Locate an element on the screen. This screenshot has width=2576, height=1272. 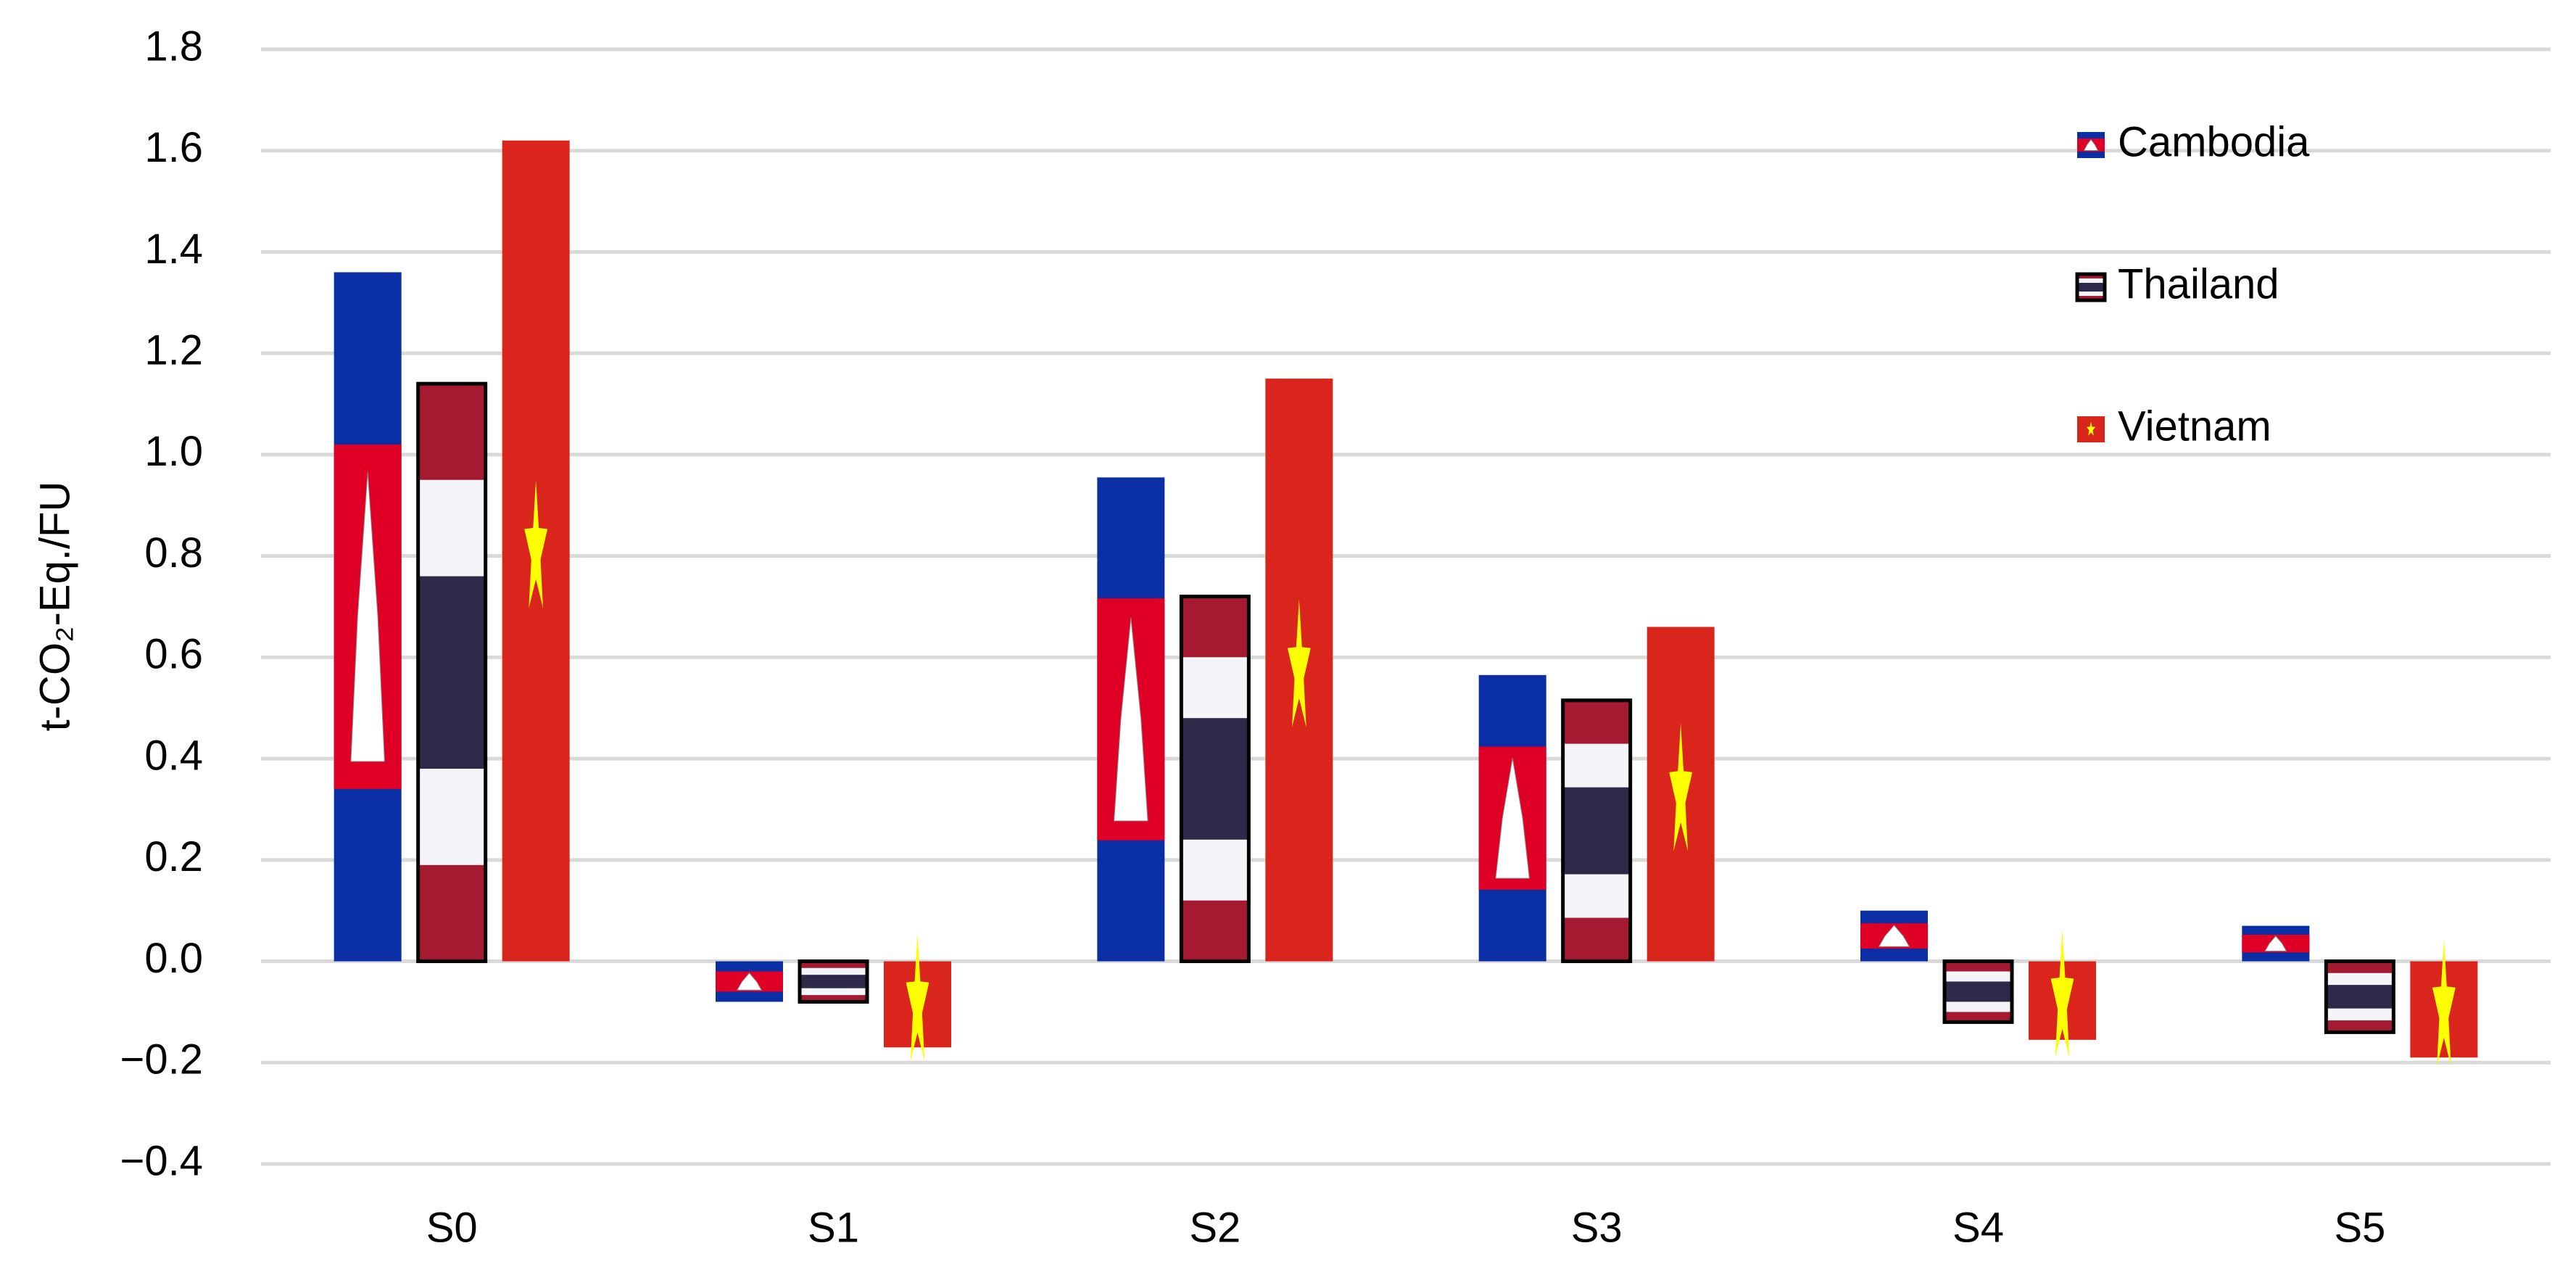
legend-item: Thailand is located at coordinates (2177, 283).